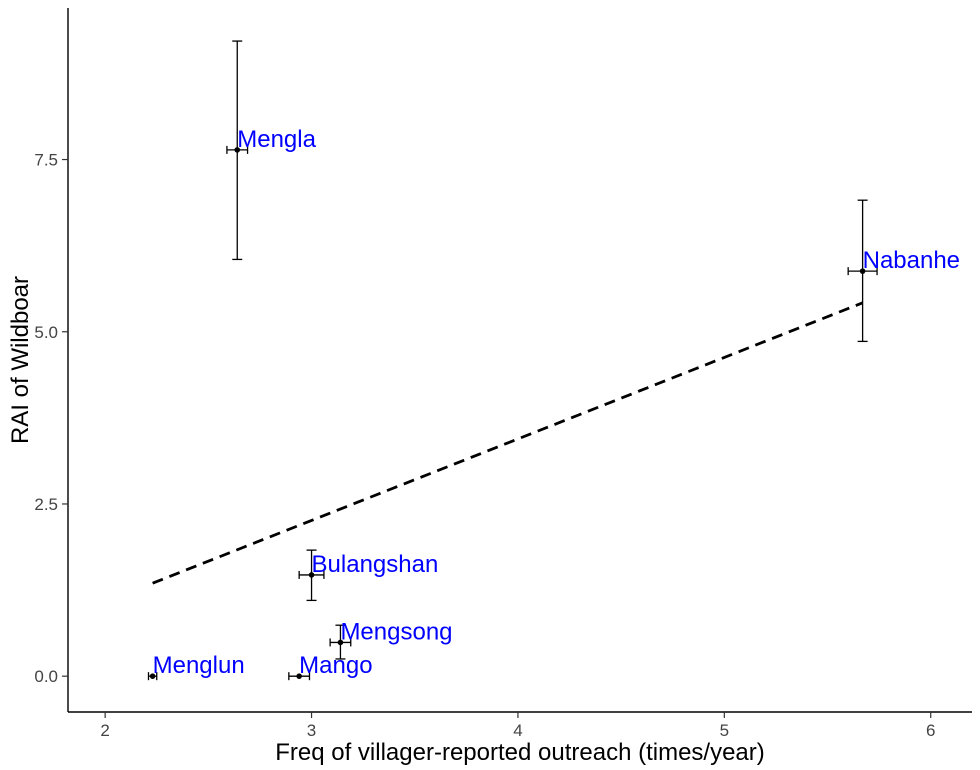  I want to click on point-label: Menglun, so click(199, 665).